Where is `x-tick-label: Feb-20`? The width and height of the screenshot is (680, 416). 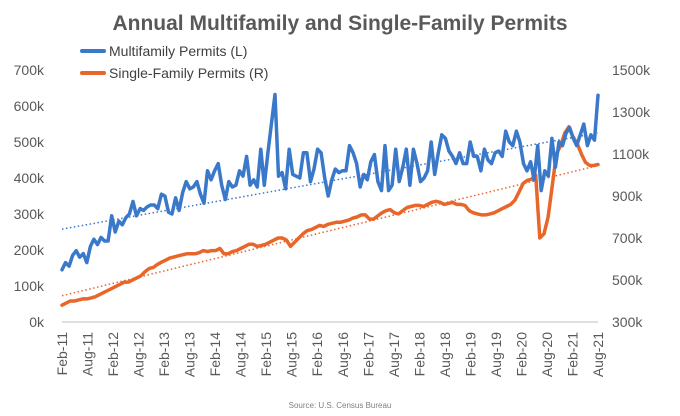 x-tick-label: Feb-20 is located at coordinates (521, 354).